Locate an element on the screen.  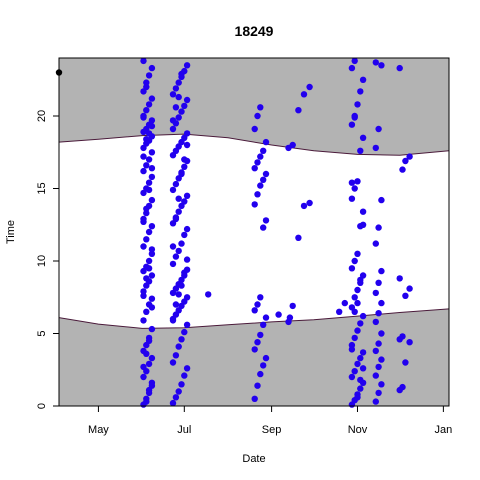
y-tick-label: 15 is located at coordinates (42, 188).